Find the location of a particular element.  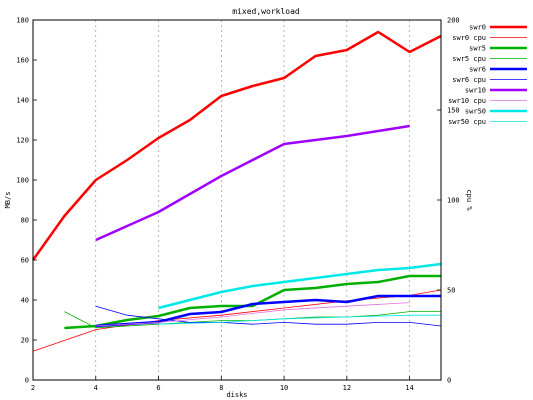

y2-tick-label: 50 is located at coordinates (451, 291).